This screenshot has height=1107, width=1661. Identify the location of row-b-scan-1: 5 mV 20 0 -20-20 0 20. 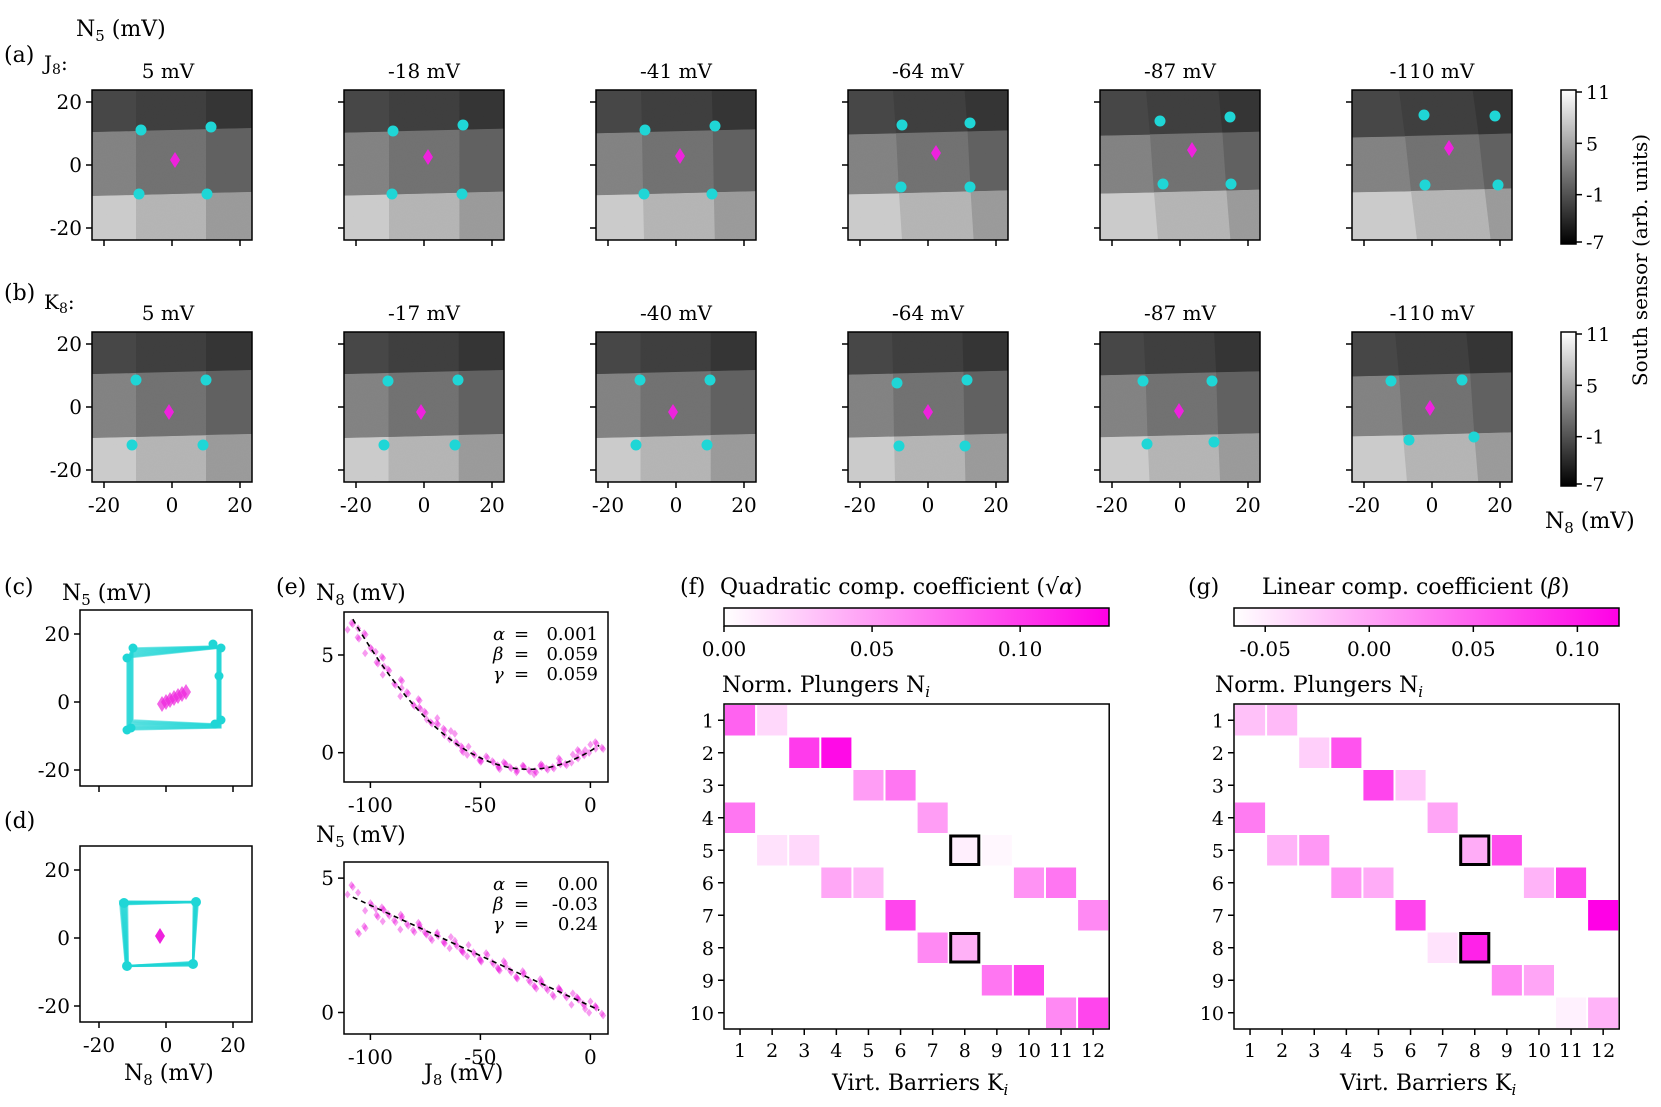
(151, 409).